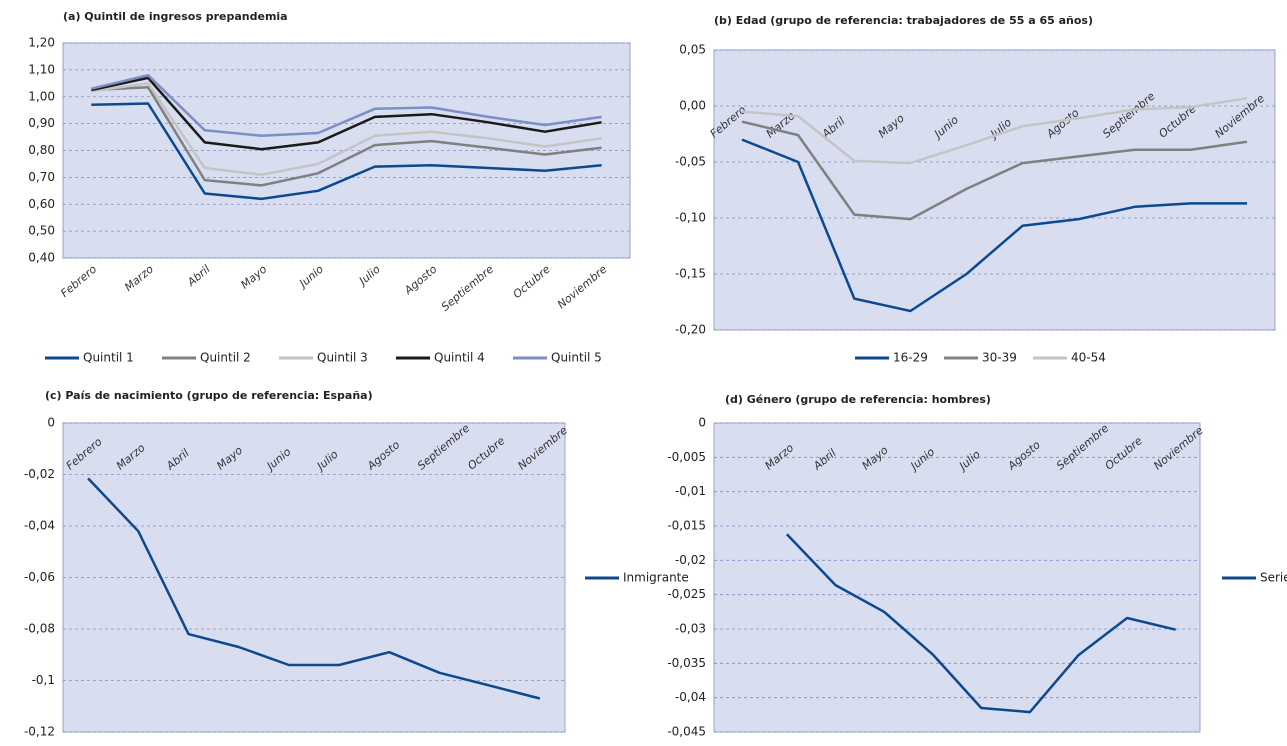  Describe the element at coordinates (41, 123) in the screenshot. I see `y-tick-label: 0,90` at that location.